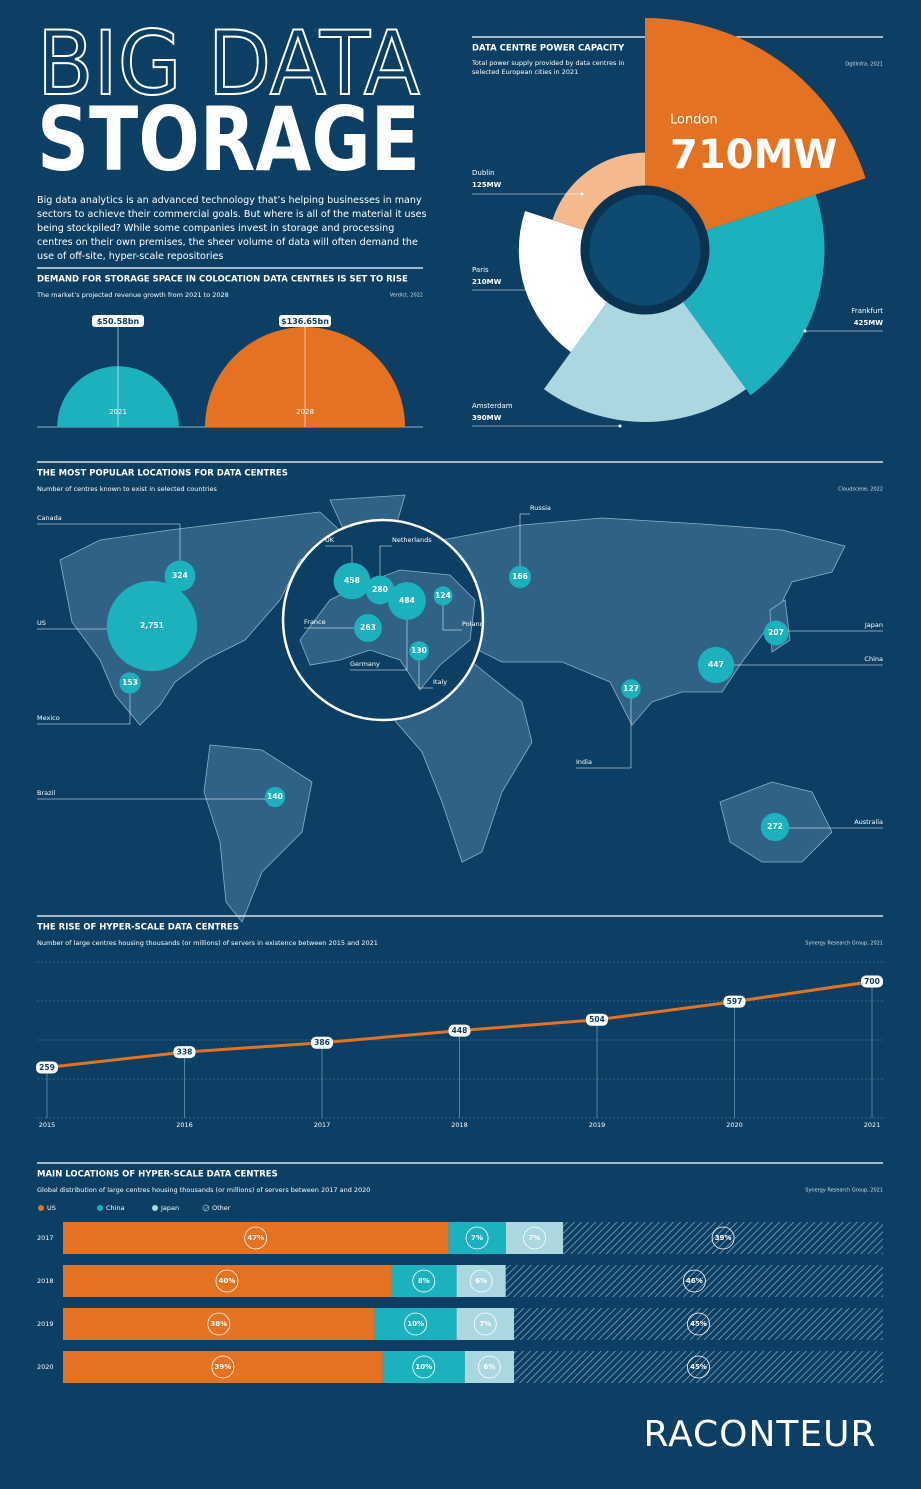 The image size is (921, 1489). Describe the element at coordinates (459, 1125) in the screenshot. I see `x-tick-label: 2018` at that location.